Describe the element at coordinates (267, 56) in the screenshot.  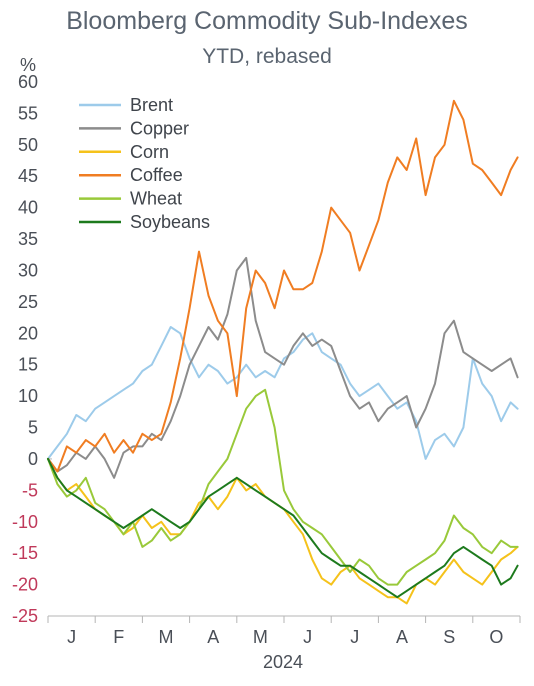
I see `chart-subtitle: YTD, rebased` at that location.